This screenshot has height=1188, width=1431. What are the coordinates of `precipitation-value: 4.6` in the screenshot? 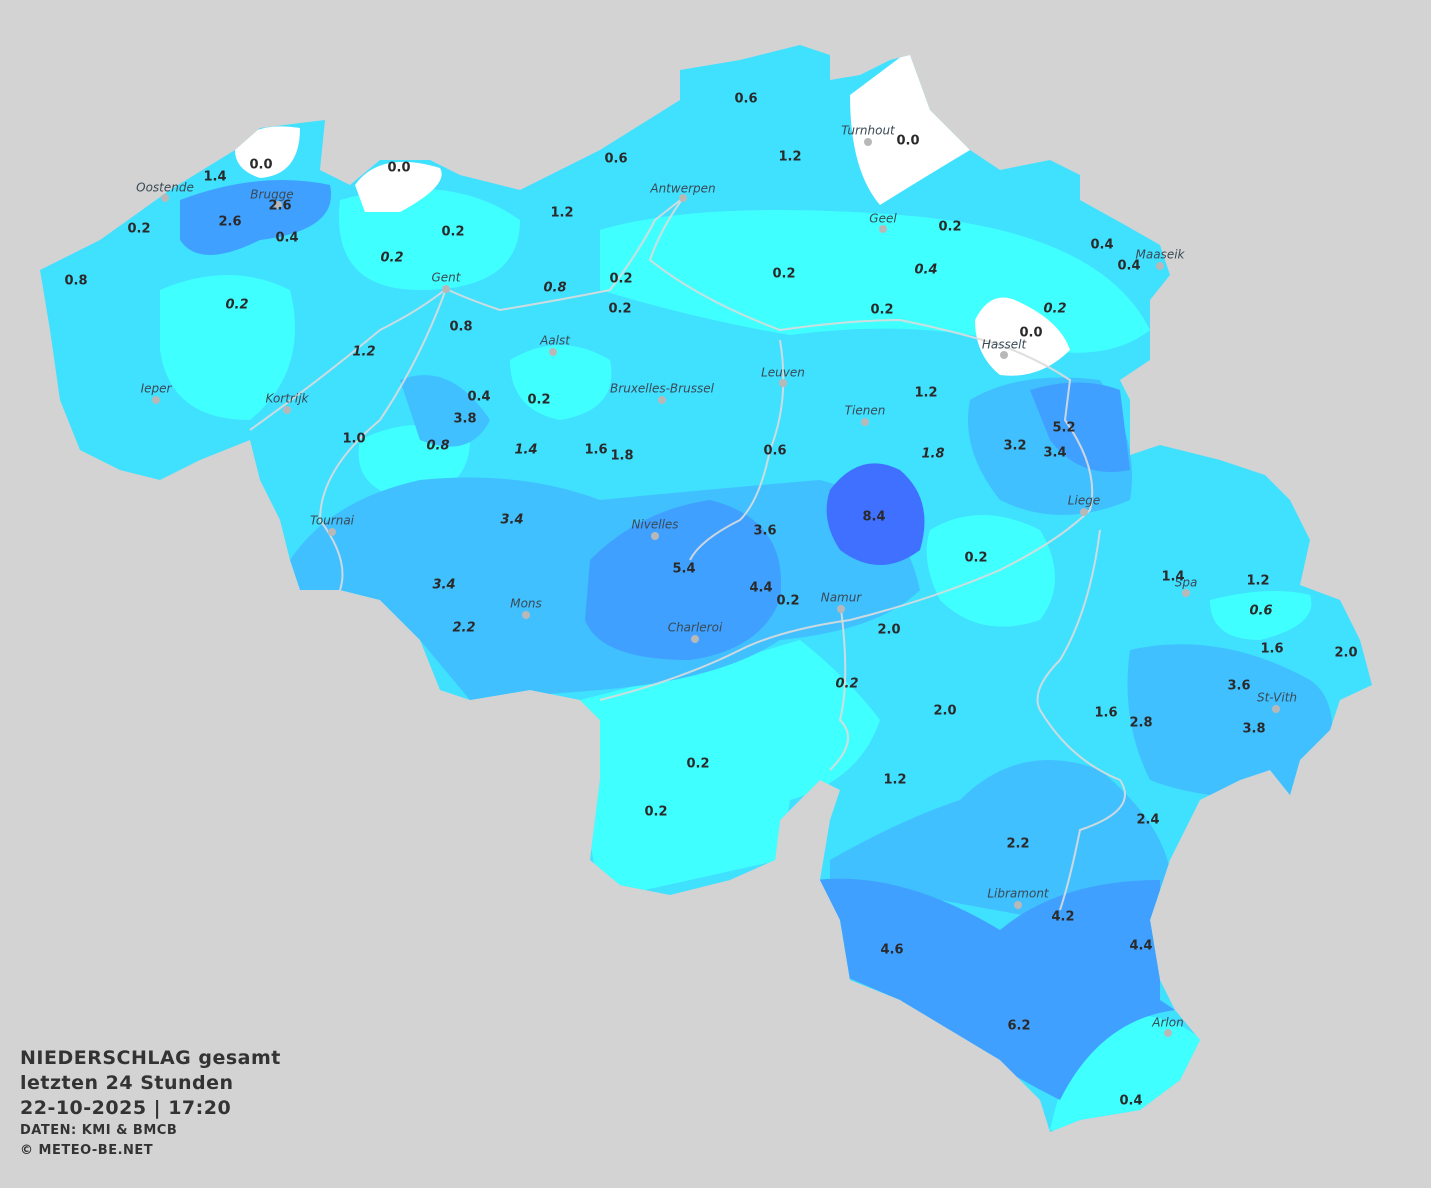 It's located at (891, 950).